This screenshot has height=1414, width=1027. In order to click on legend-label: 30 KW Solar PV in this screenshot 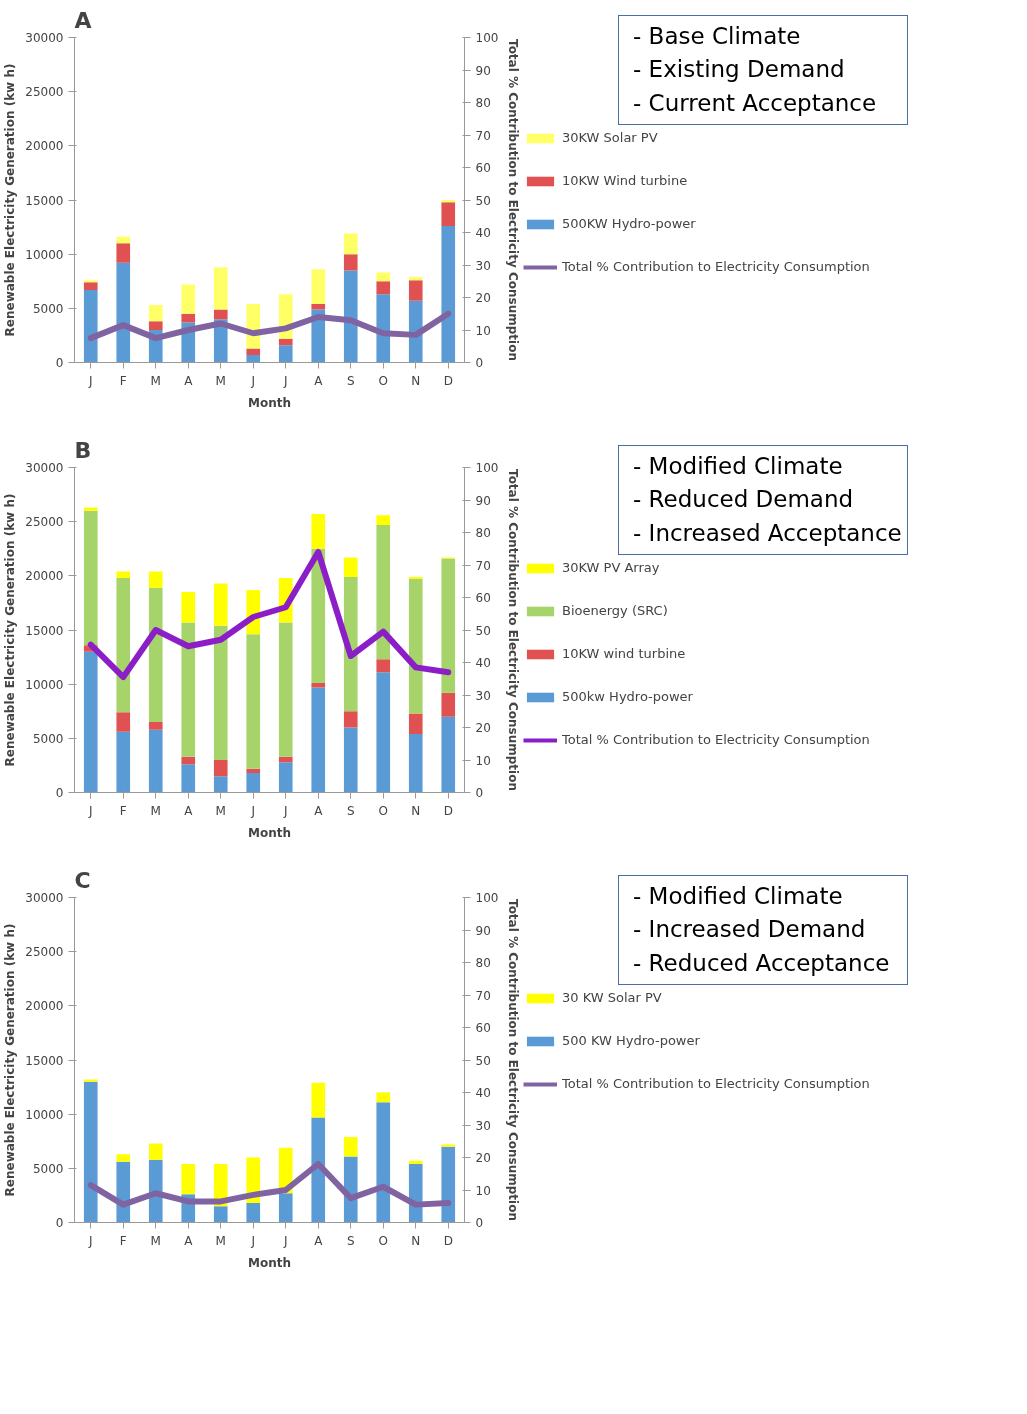, I will do `click(612, 998)`.